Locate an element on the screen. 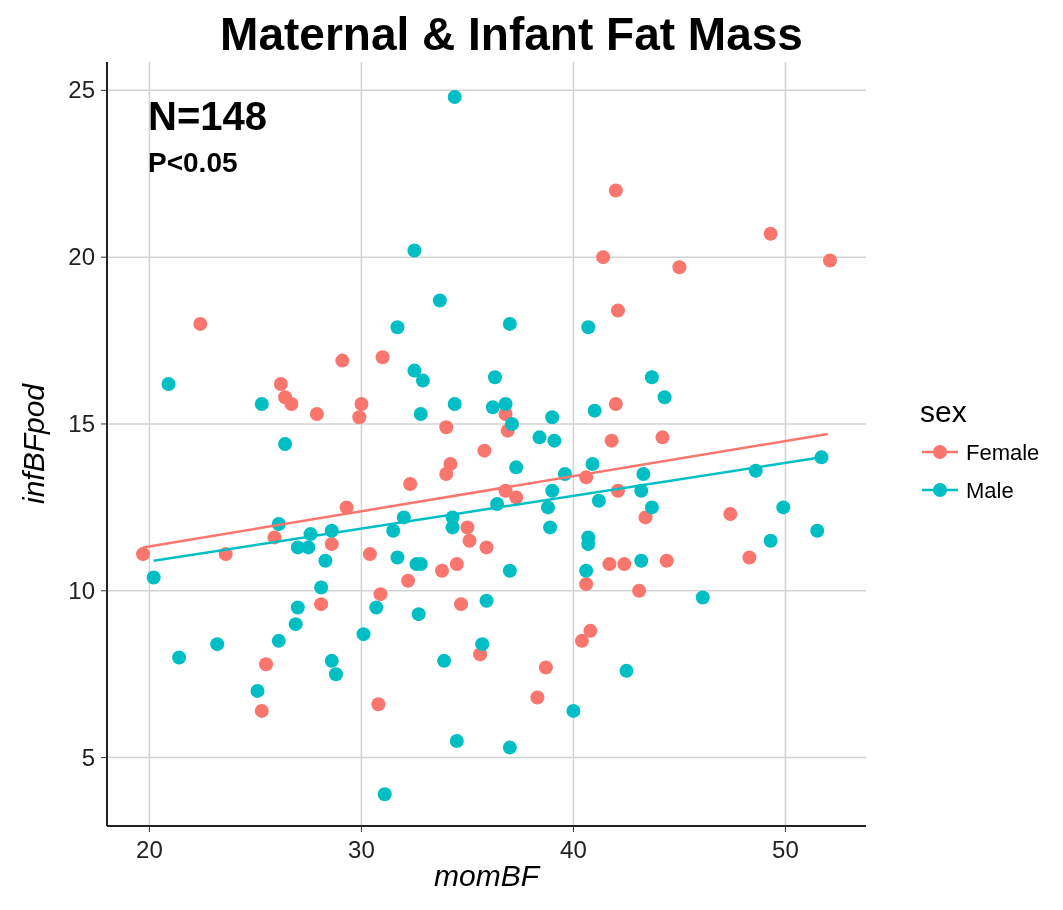 This screenshot has width=1063, height=910. annotation: N=148 is located at coordinates (207, 116).